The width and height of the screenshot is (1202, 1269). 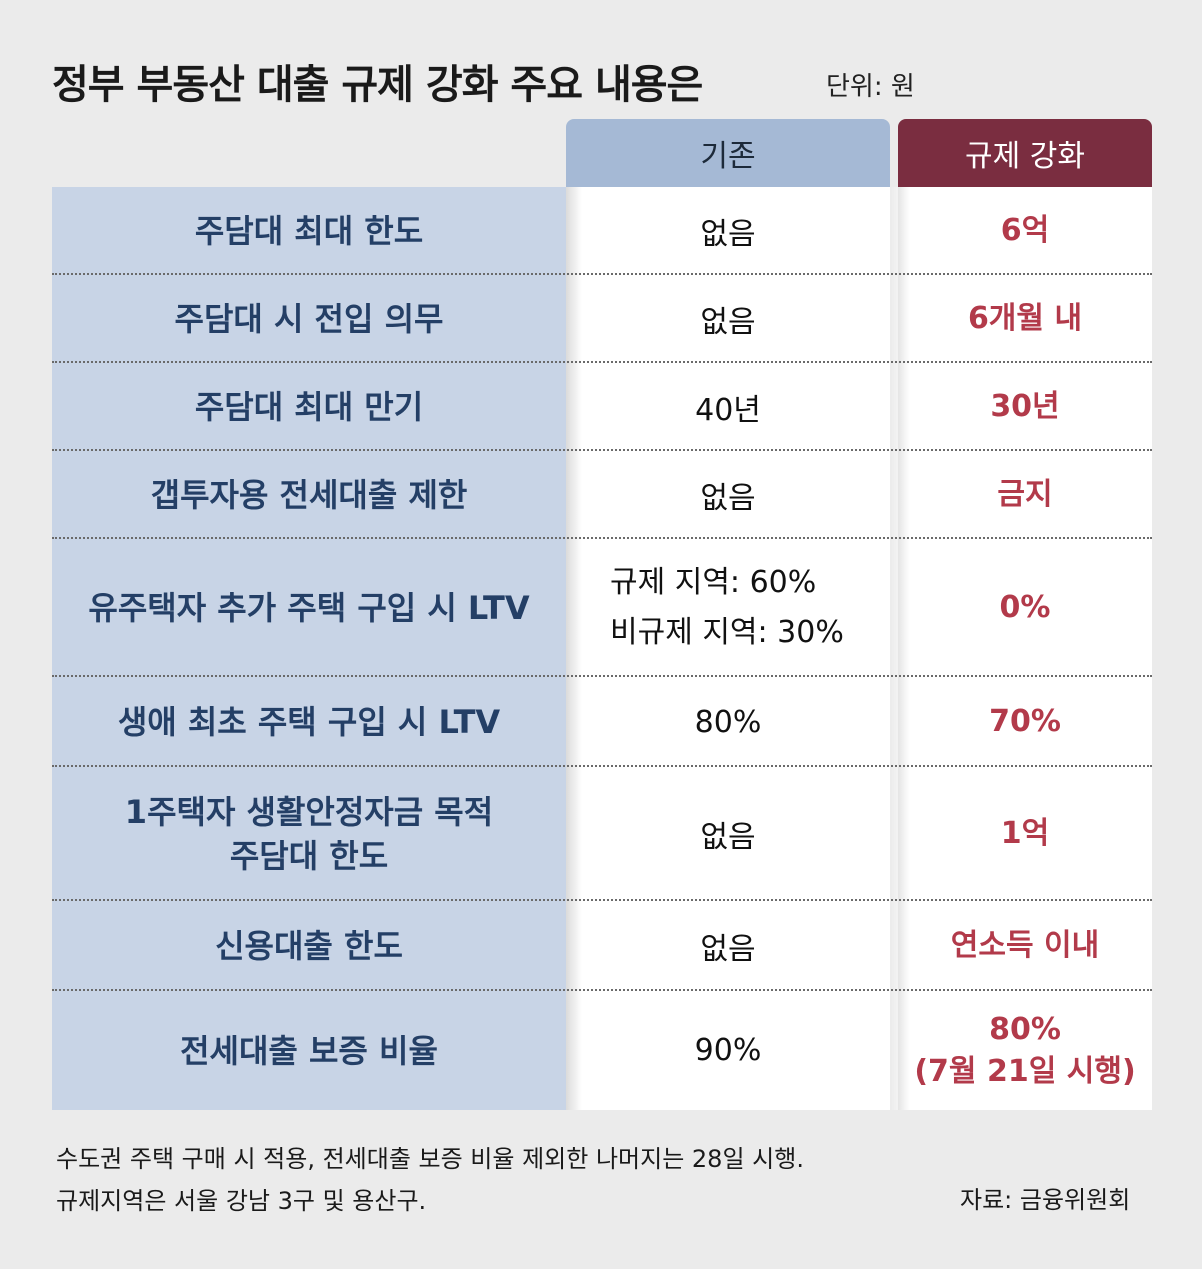 What do you see at coordinates (1025, 1029) in the screenshot?
I see `strengthened-value-line: 80%` at bounding box center [1025, 1029].